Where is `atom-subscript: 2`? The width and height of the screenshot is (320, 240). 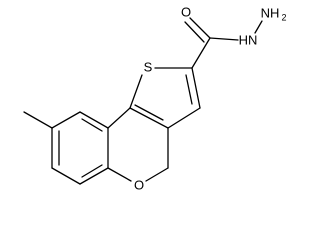
atom-subscript: 2 is located at coordinates (283, 17).